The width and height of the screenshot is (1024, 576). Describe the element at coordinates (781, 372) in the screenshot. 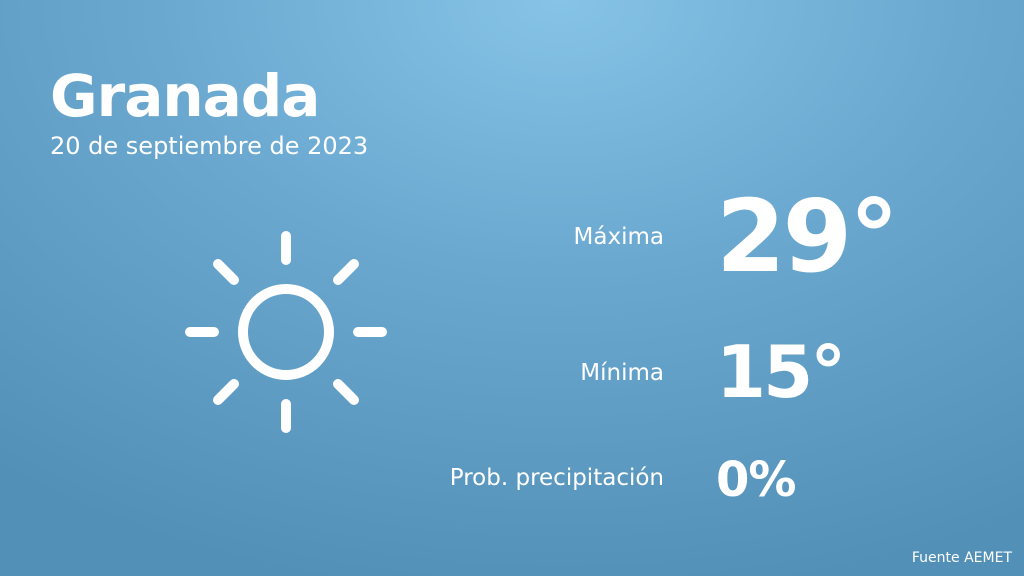

I see `min-value: 15°` at that location.